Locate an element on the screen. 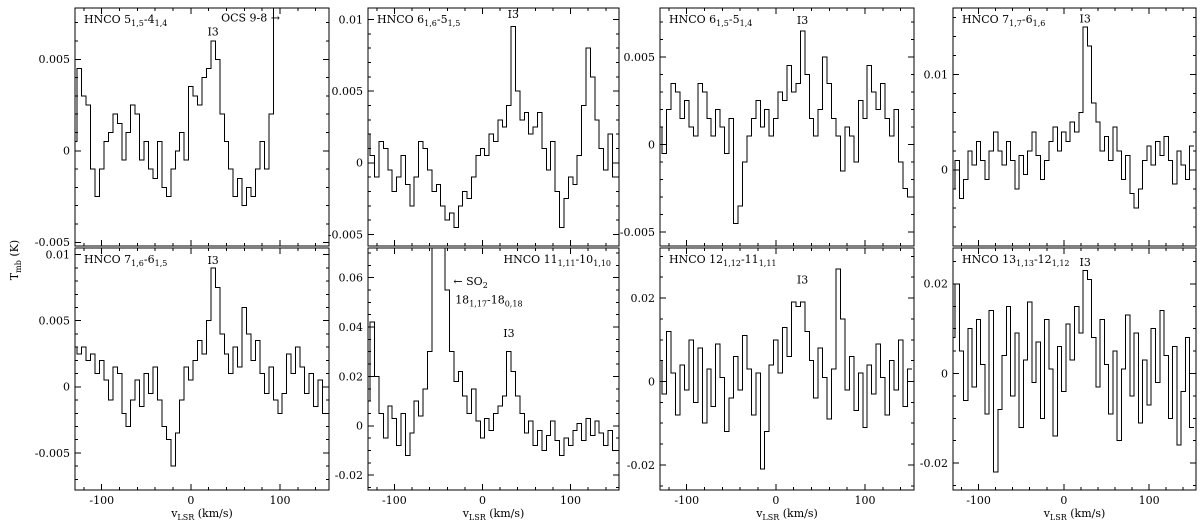  spectrum-panel-hnco-616-515: -0.005 0 0.005 0.01 HNCO 61,6-51,5 I3 is located at coordinates (474, 127).